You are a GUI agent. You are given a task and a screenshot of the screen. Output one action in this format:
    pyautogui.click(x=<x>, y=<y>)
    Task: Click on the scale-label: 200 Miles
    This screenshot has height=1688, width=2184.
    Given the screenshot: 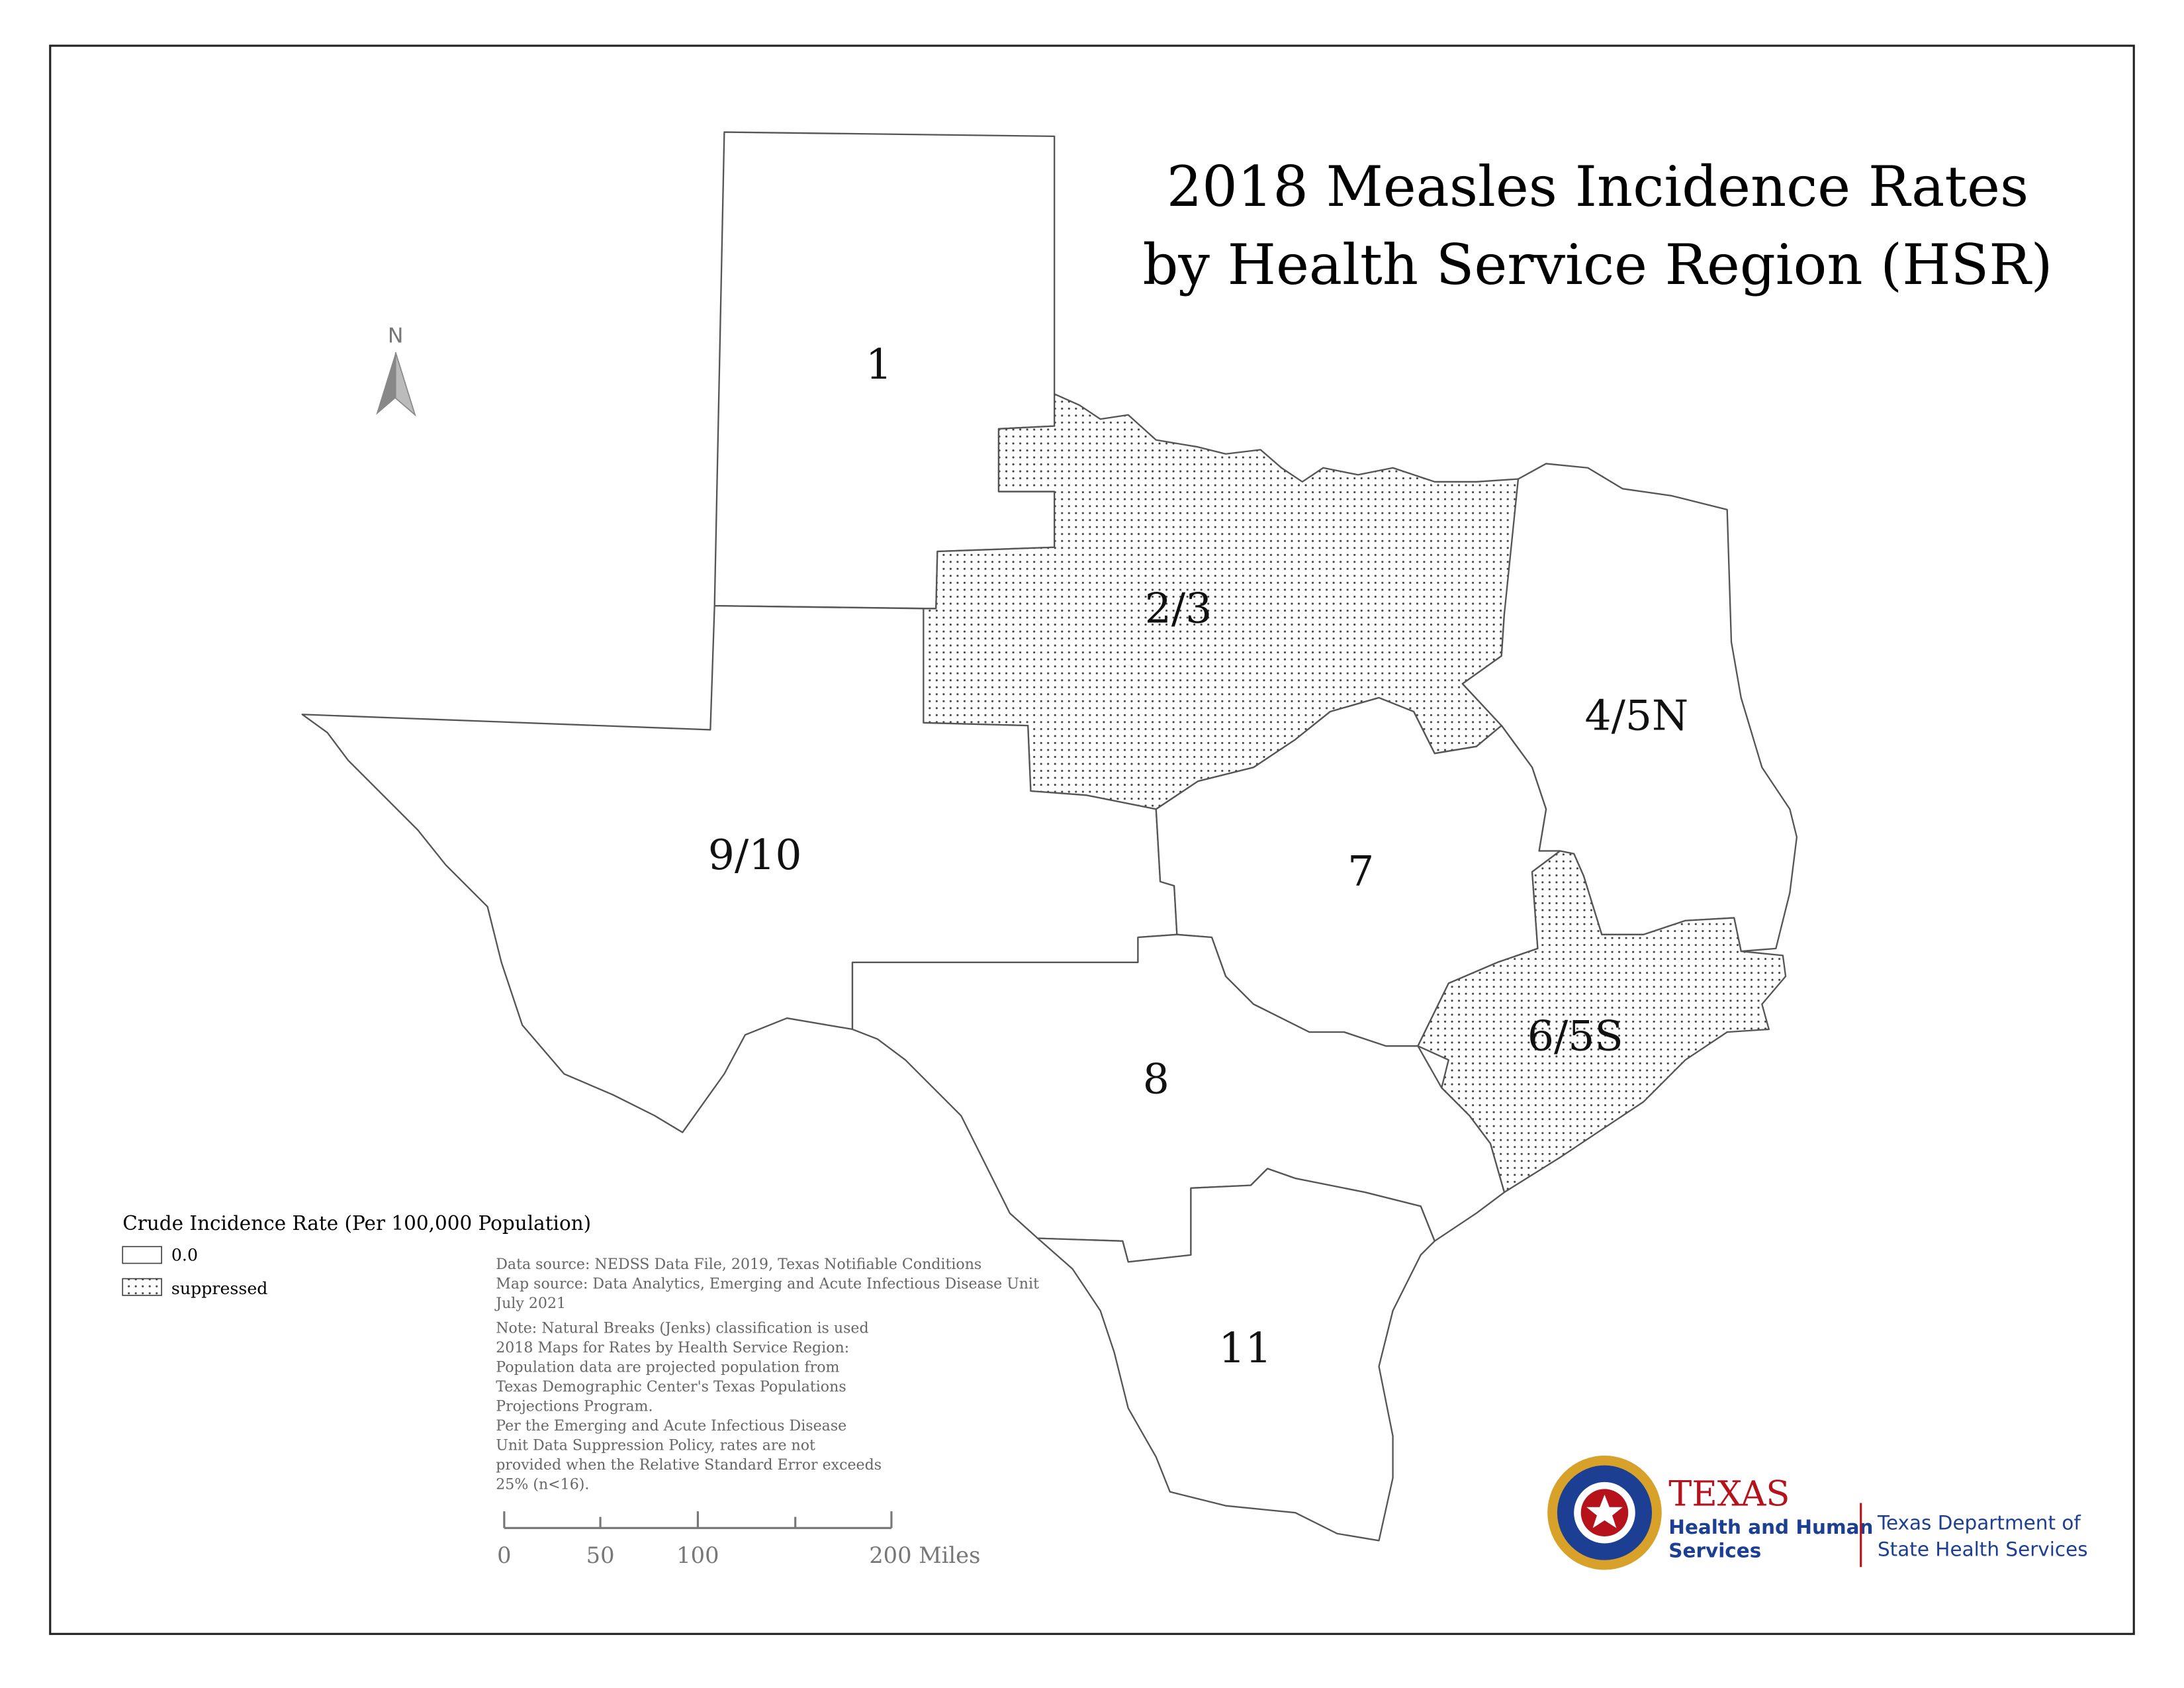 What is the action you would take?
    pyautogui.click(x=924, y=1555)
    